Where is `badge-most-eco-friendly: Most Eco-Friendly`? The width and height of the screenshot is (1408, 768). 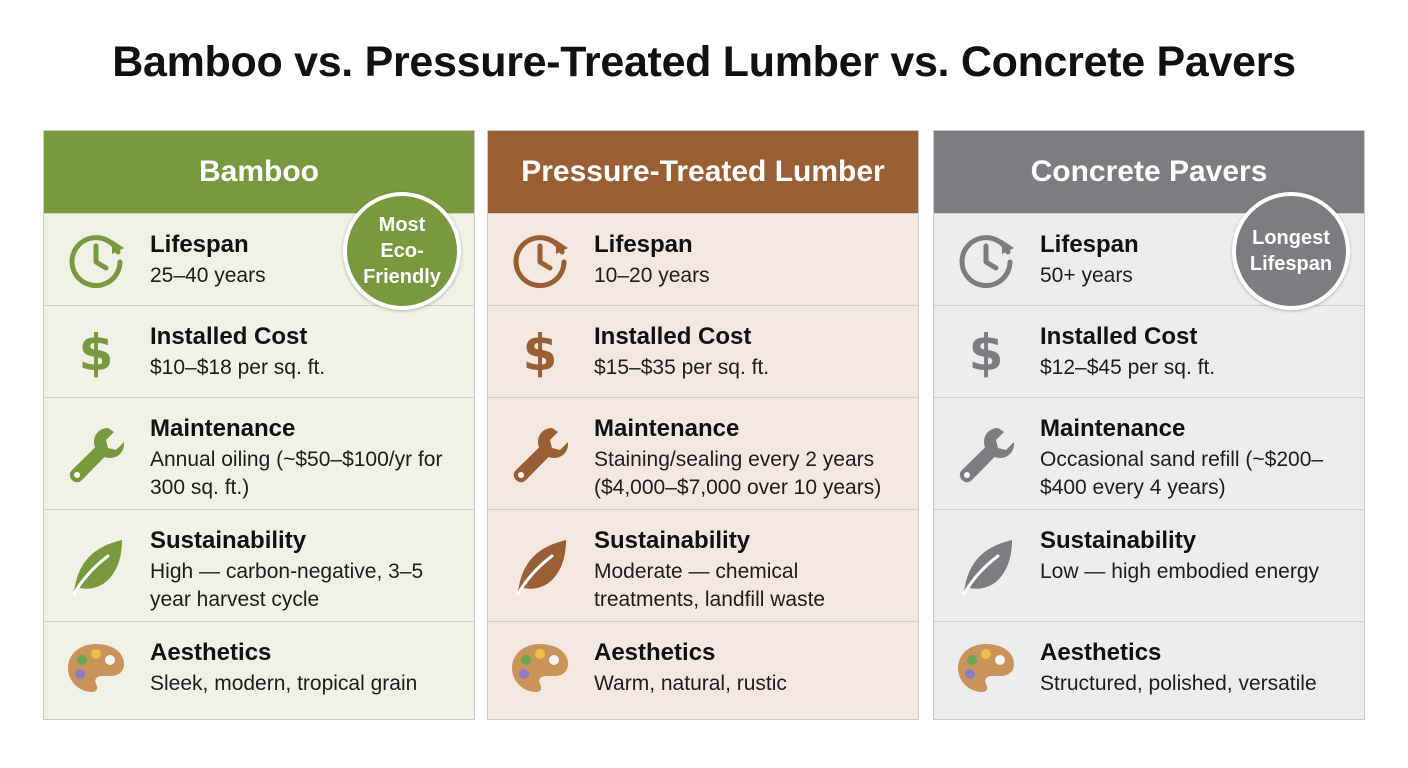 badge-most-eco-friendly: Most Eco-Friendly is located at coordinates (402, 251).